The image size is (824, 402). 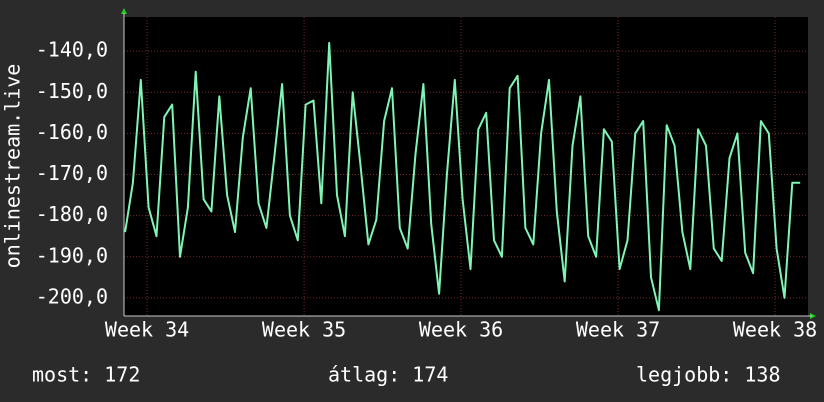 I want to click on x-tick-label: Week 38, so click(x=775, y=330).